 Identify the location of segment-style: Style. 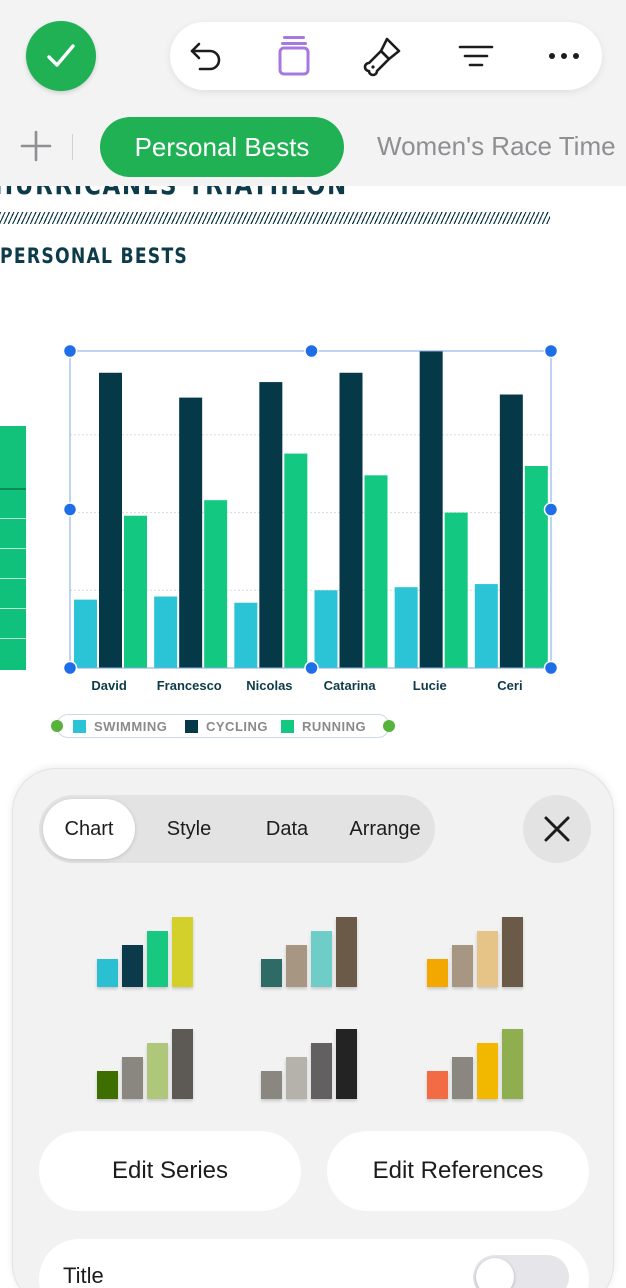
(189, 828).